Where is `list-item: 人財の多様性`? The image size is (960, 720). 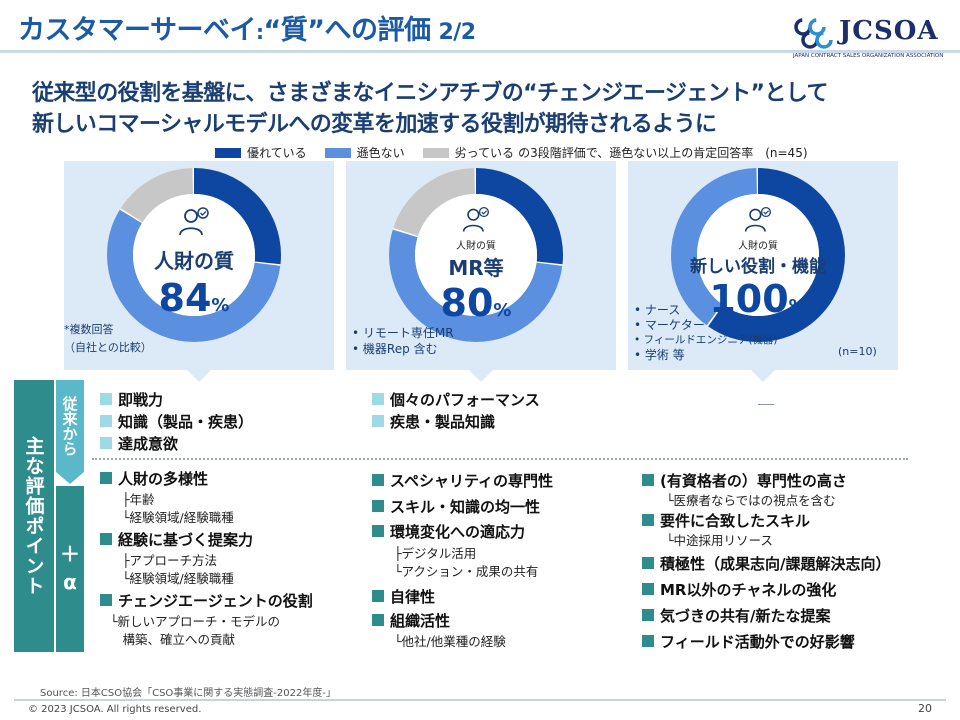 list-item: 人財の多様性 is located at coordinates (206, 478).